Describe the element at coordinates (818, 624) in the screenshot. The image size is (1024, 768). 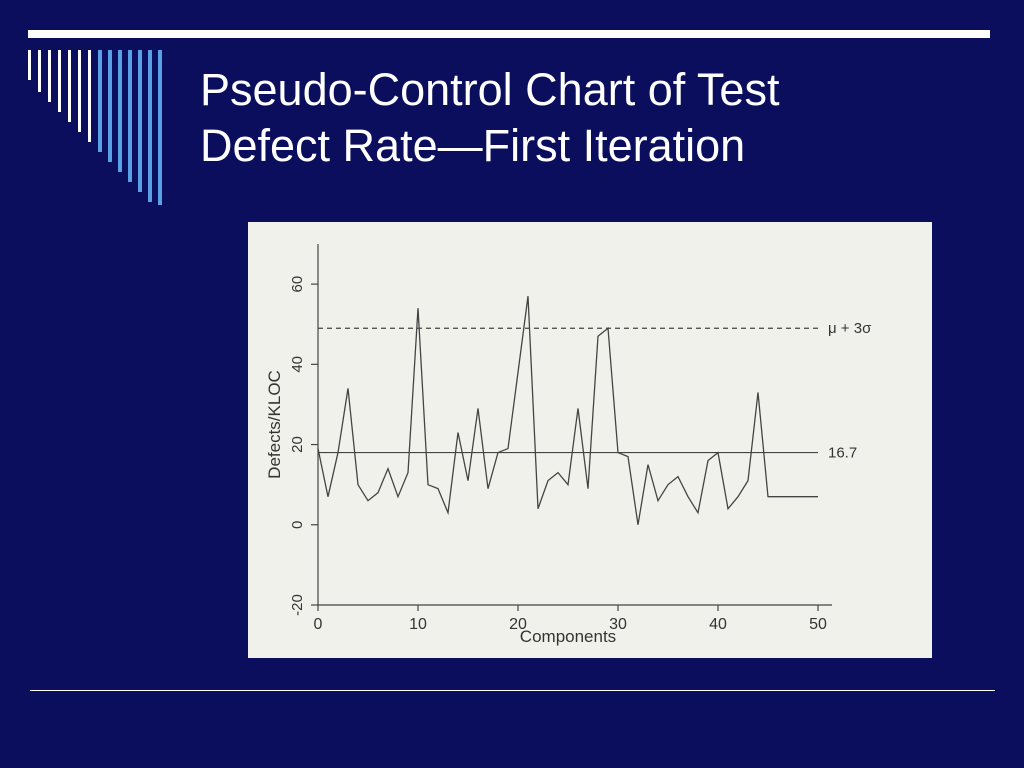
I see `x-tick-label: 50` at that location.